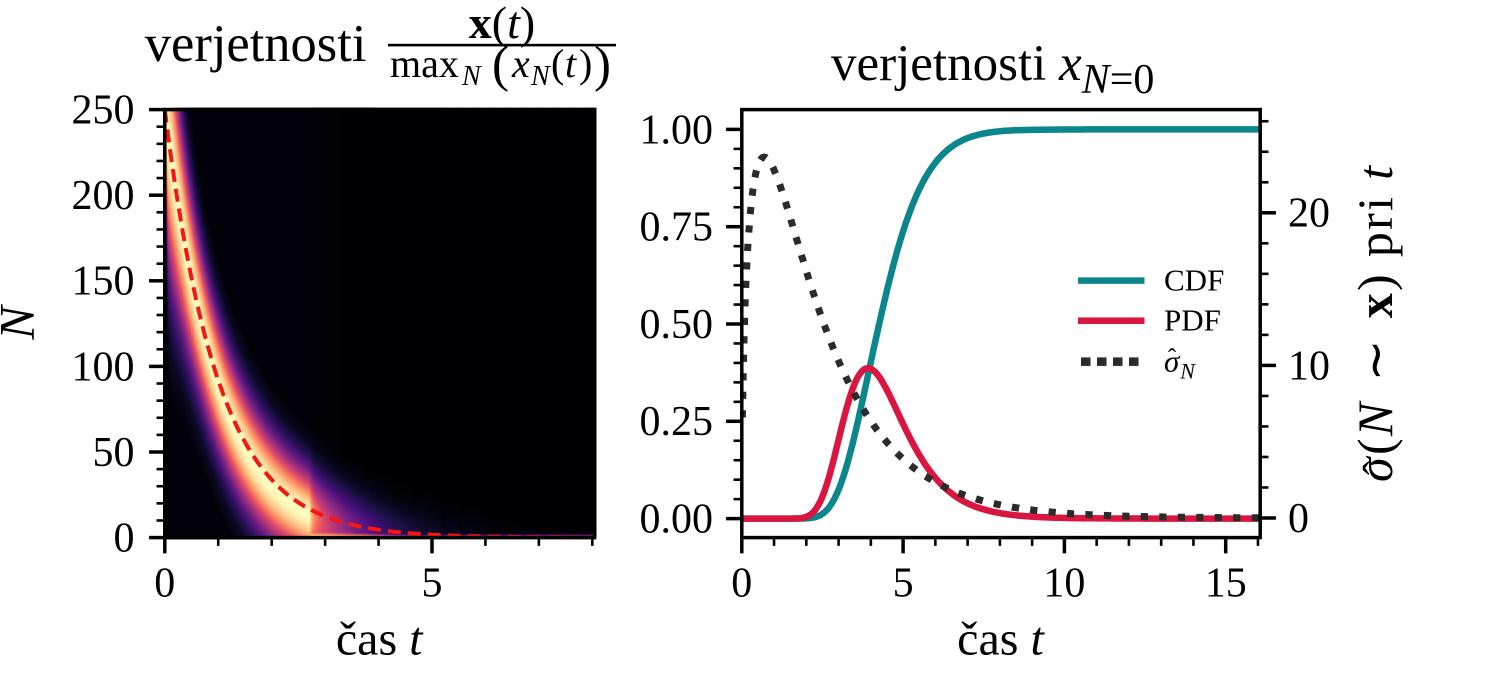 The image size is (1500, 690). Describe the element at coordinates (677, 325) in the screenshot. I see `svg-text: 0.50` at that location.